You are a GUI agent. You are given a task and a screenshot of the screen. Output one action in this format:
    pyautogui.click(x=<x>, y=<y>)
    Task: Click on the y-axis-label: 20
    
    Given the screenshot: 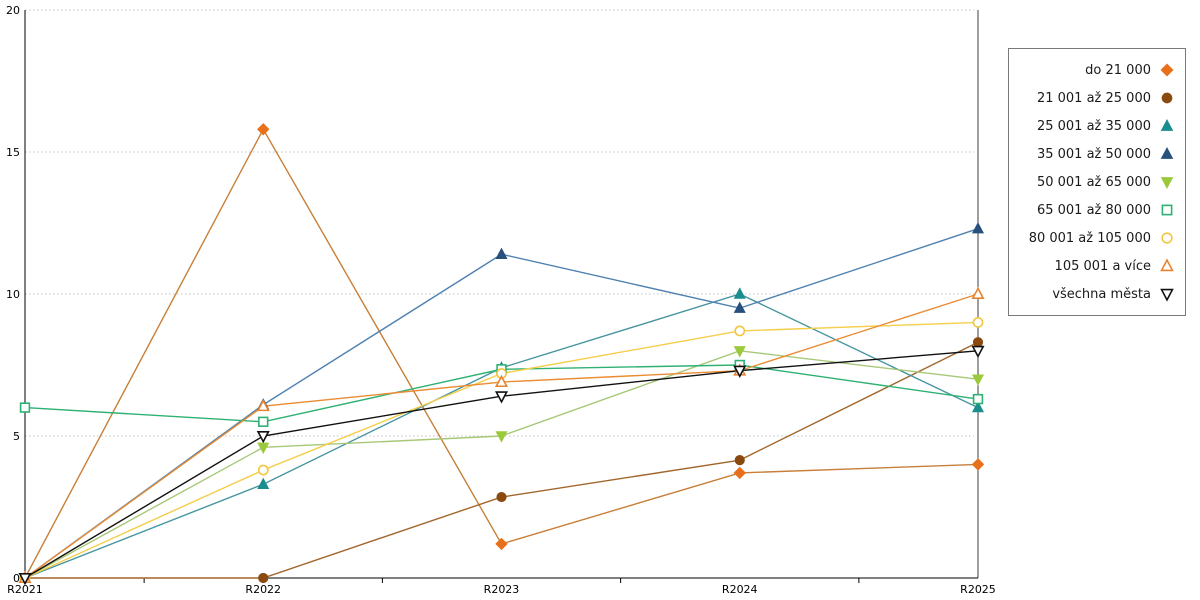 What is the action you would take?
    pyautogui.click(x=13, y=10)
    